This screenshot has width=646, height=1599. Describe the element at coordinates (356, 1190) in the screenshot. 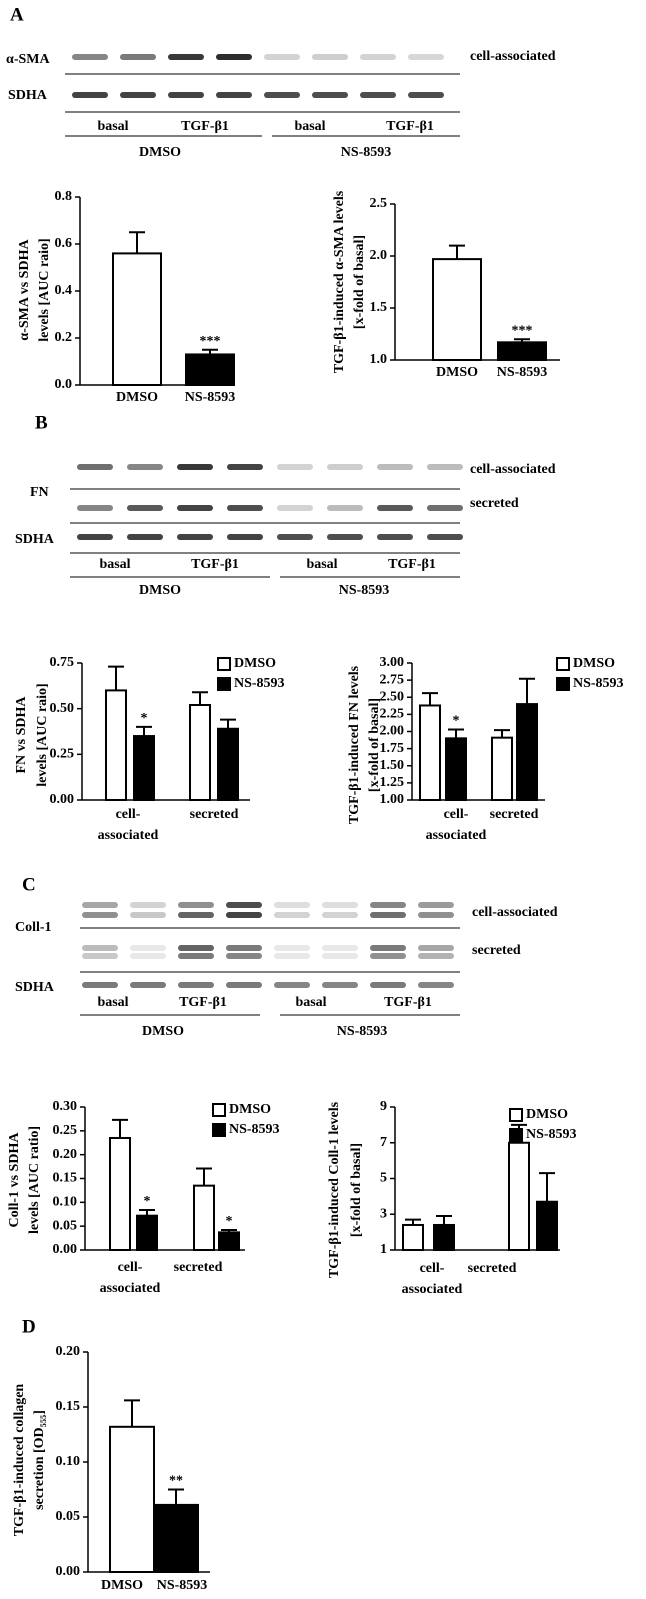

I see `y-axis-label: [x-fold of basal]` at that location.